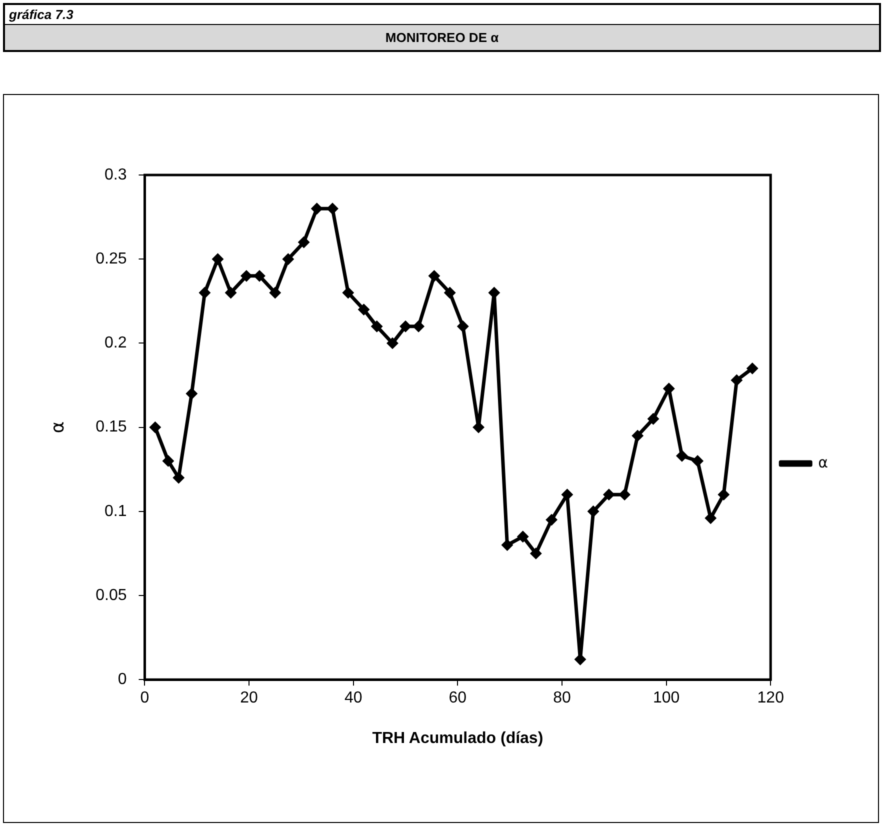  I want to click on x-tick-label: 40, so click(353, 698).